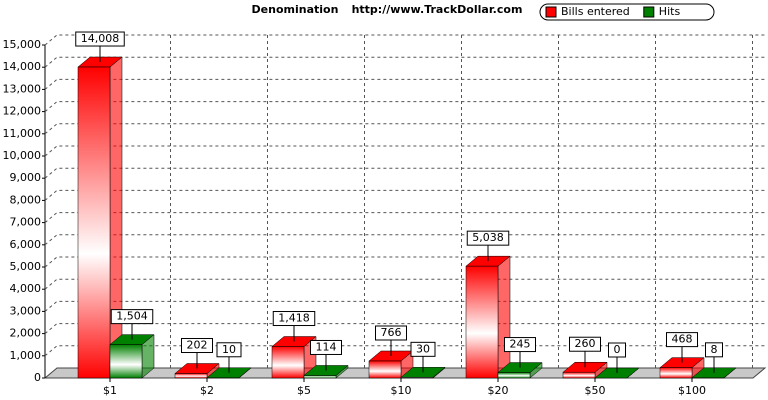 The width and height of the screenshot is (768, 400). I want to click on value-label: 8, so click(714, 349).